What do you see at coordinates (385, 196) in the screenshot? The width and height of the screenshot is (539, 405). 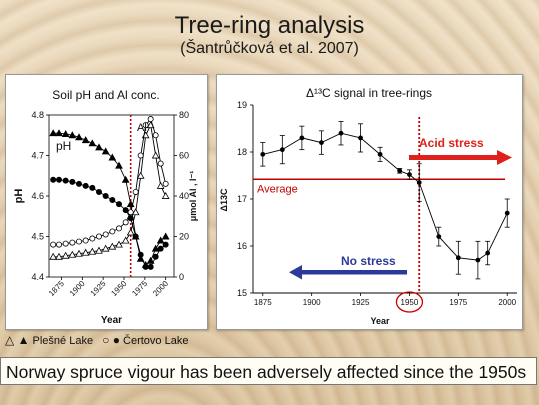 I see `d13c-series-line` at bounding box center [385, 196].